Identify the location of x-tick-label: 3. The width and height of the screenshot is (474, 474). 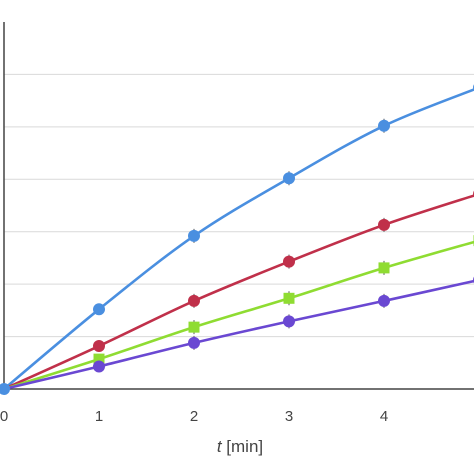
(289, 416).